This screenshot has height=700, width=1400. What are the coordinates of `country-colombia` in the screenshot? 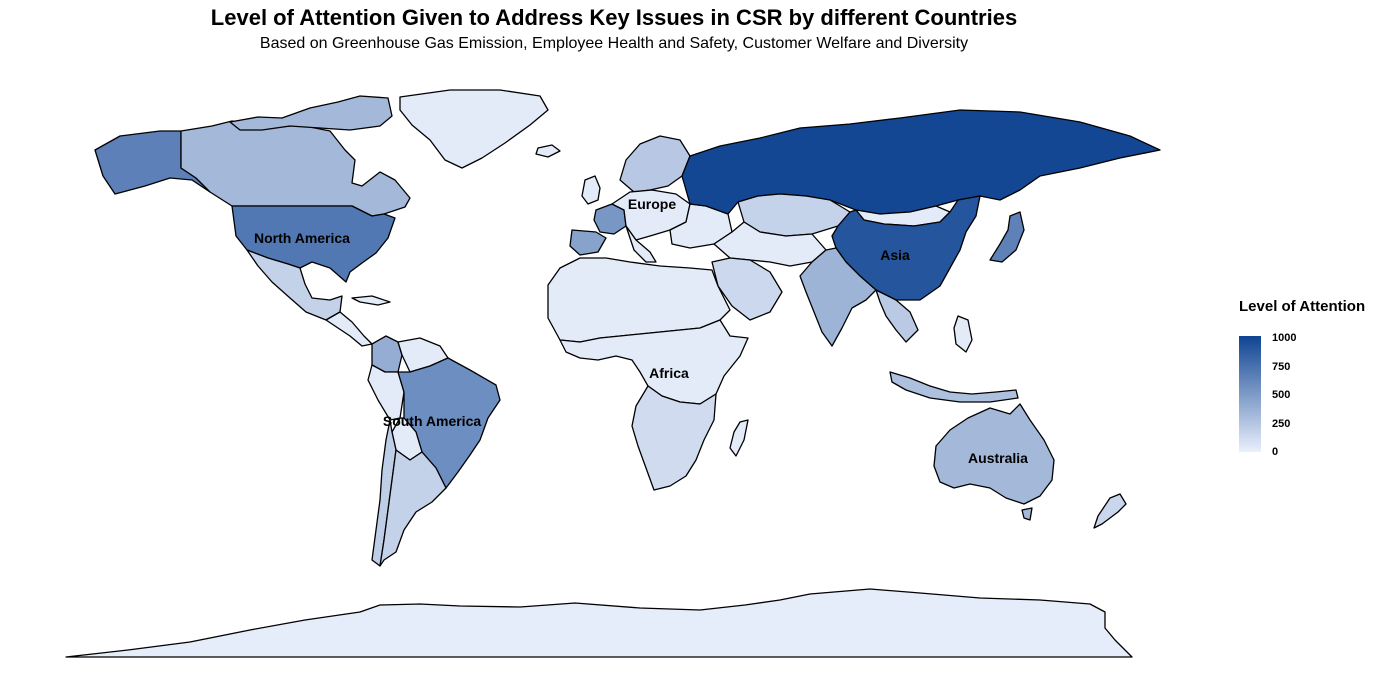 It's located at (387, 354).